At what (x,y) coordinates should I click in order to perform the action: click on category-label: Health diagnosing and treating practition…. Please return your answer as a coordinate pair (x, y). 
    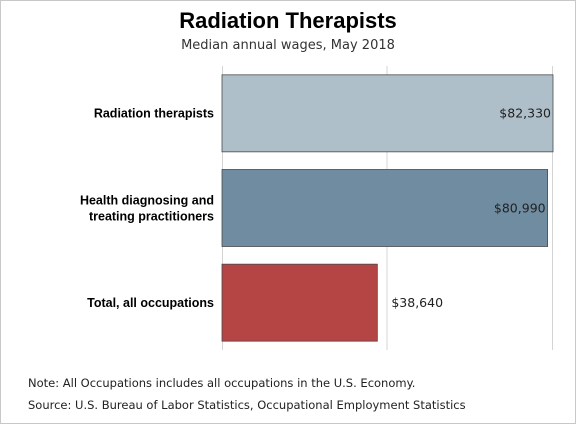
    Looking at the image, I should click on (147, 208).